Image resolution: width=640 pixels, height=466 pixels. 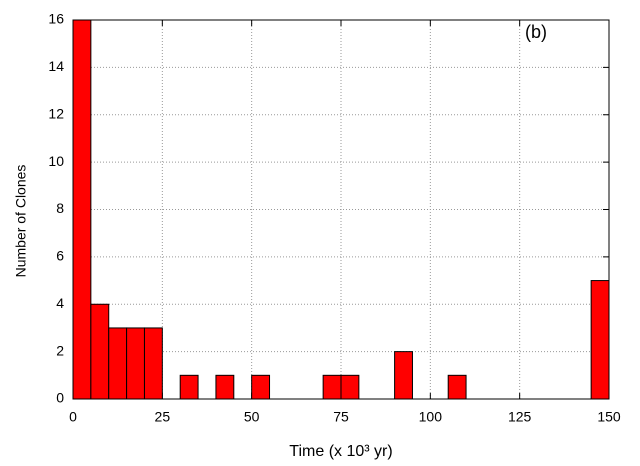 I want to click on x-tick-label: 0, so click(x=73, y=417).